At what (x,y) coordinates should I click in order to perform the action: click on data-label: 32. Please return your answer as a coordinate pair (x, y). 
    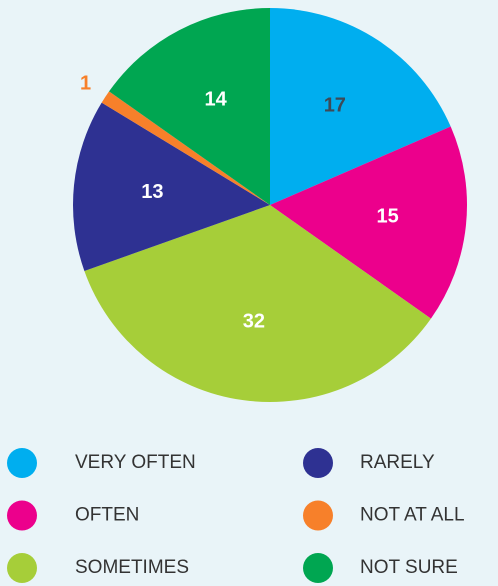
    Looking at the image, I should click on (254, 321).